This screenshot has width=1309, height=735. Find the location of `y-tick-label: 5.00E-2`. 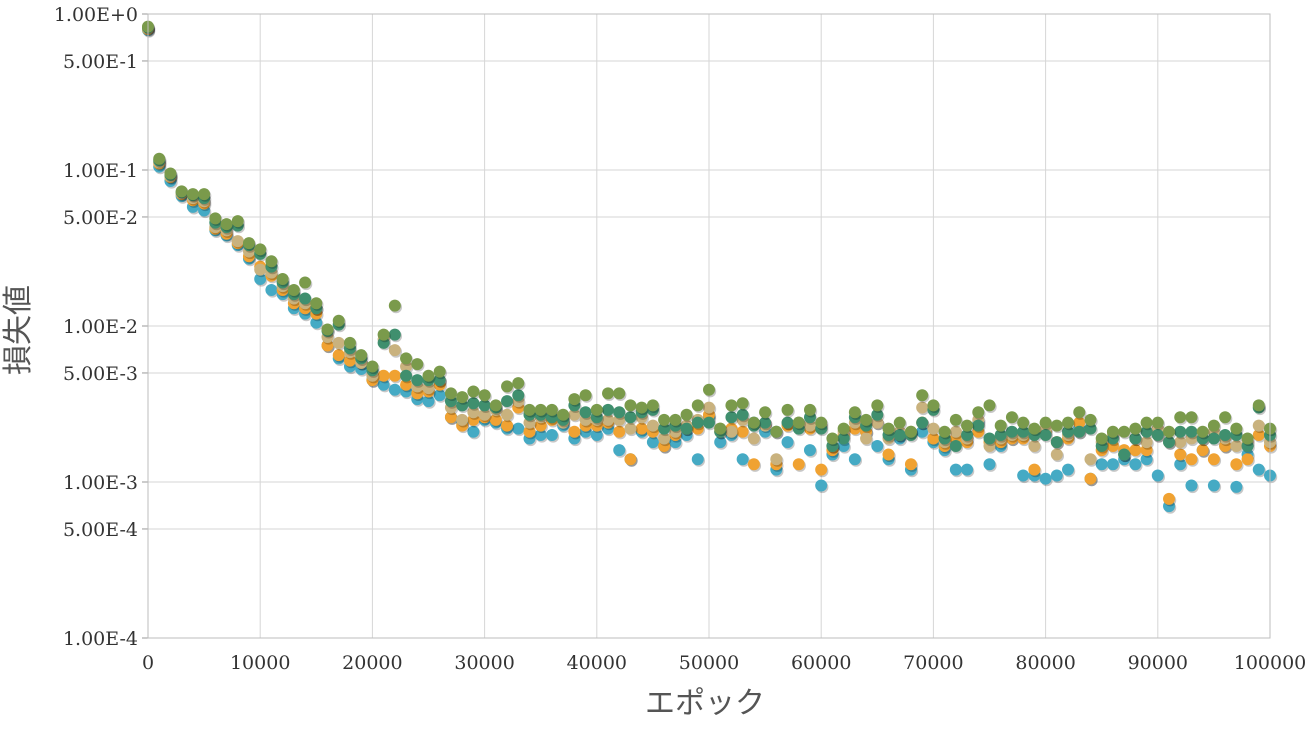

y-tick-label: 5.00E-2 is located at coordinates (100, 218).